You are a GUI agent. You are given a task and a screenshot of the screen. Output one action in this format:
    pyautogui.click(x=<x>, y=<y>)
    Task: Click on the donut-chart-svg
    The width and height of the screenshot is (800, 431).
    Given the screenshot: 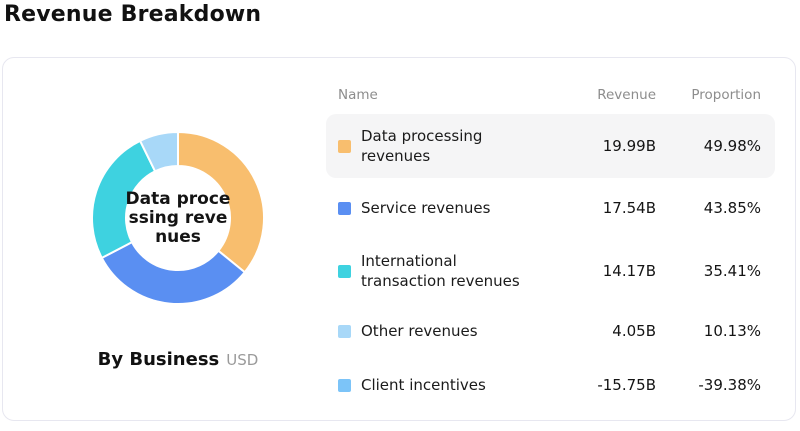 What is the action you would take?
    pyautogui.click(x=178, y=218)
    